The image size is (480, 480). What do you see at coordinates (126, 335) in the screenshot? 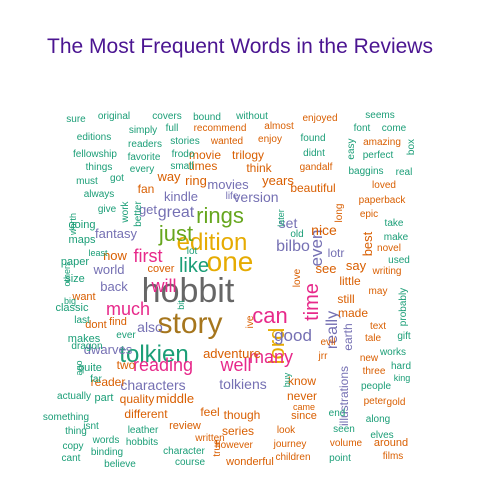
I see `word-ever: ever` at bounding box center [126, 335].